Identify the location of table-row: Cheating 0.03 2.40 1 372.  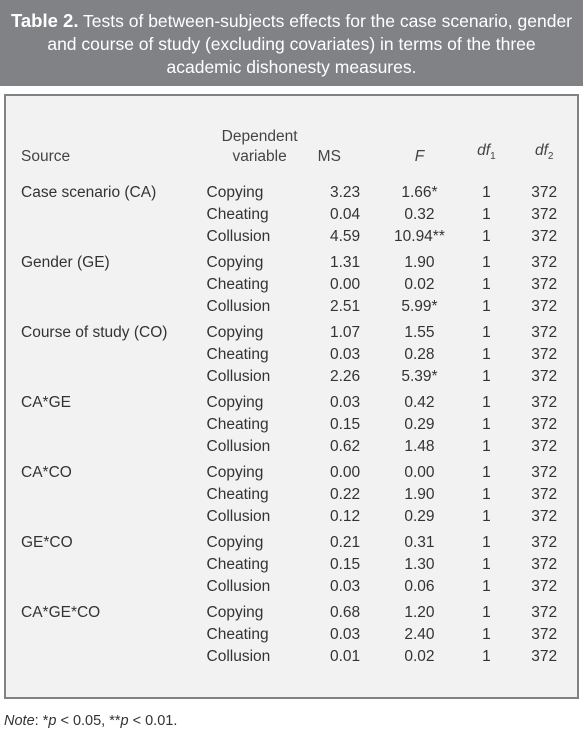
(299, 635).